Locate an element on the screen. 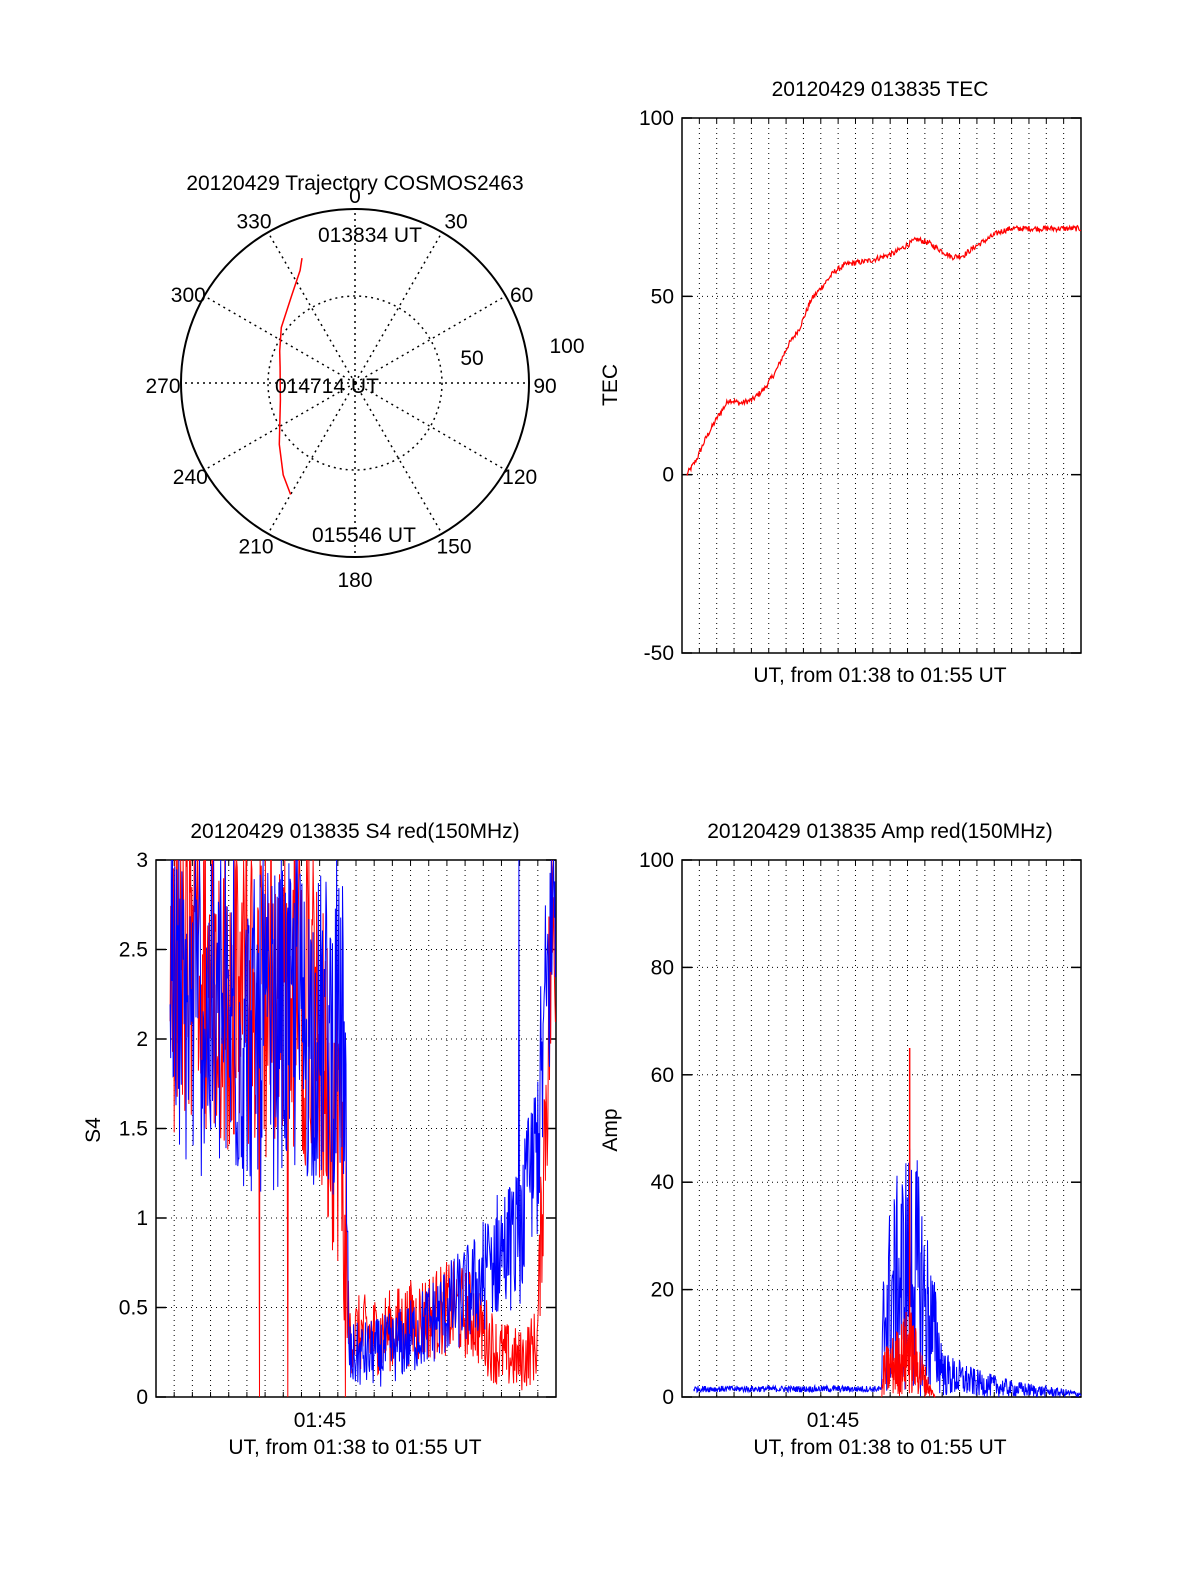  trajectory-line is located at coordinates (290, 376).